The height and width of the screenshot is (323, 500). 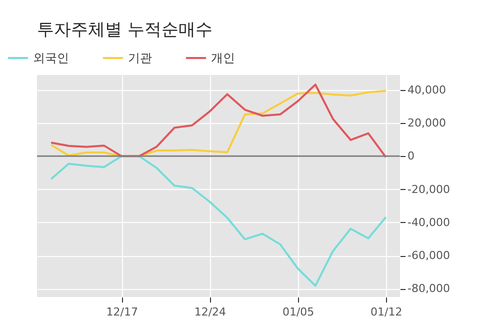 I want to click on x-tick-label: 12/24, so click(x=210, y=312).